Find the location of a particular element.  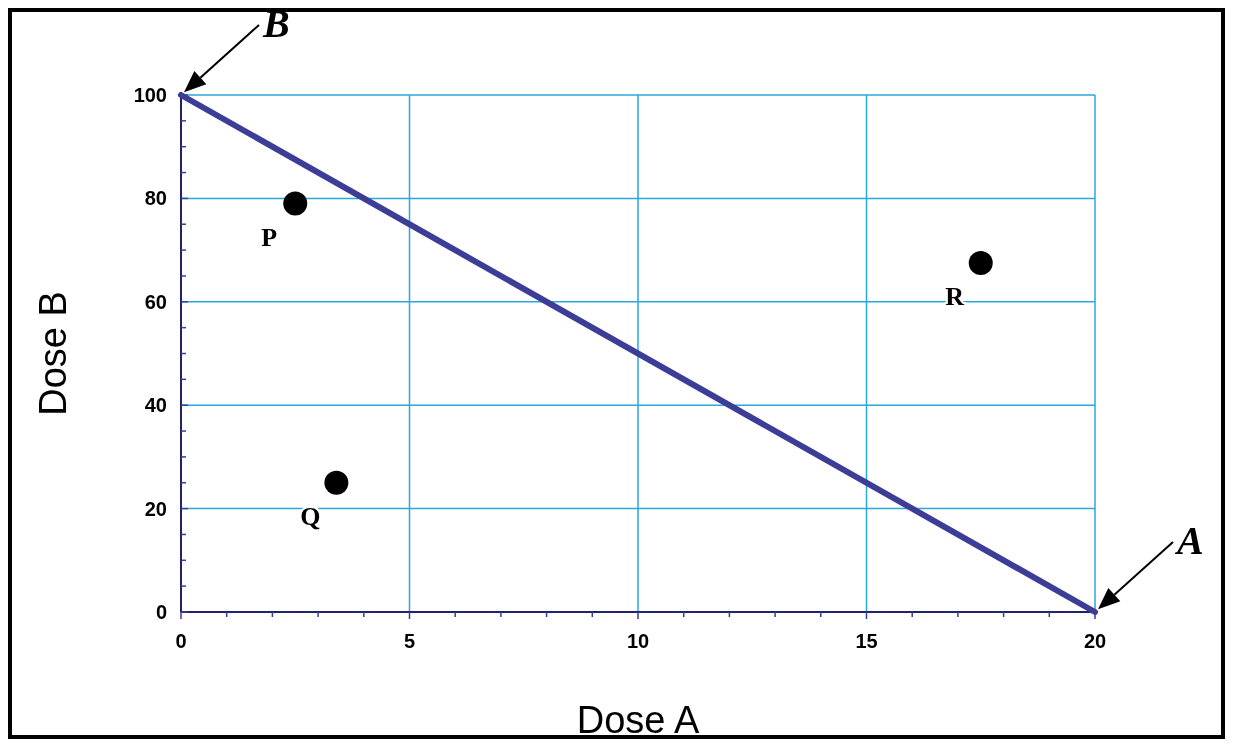

y-axis-title: Dose B is located at coordinates (53, 353).